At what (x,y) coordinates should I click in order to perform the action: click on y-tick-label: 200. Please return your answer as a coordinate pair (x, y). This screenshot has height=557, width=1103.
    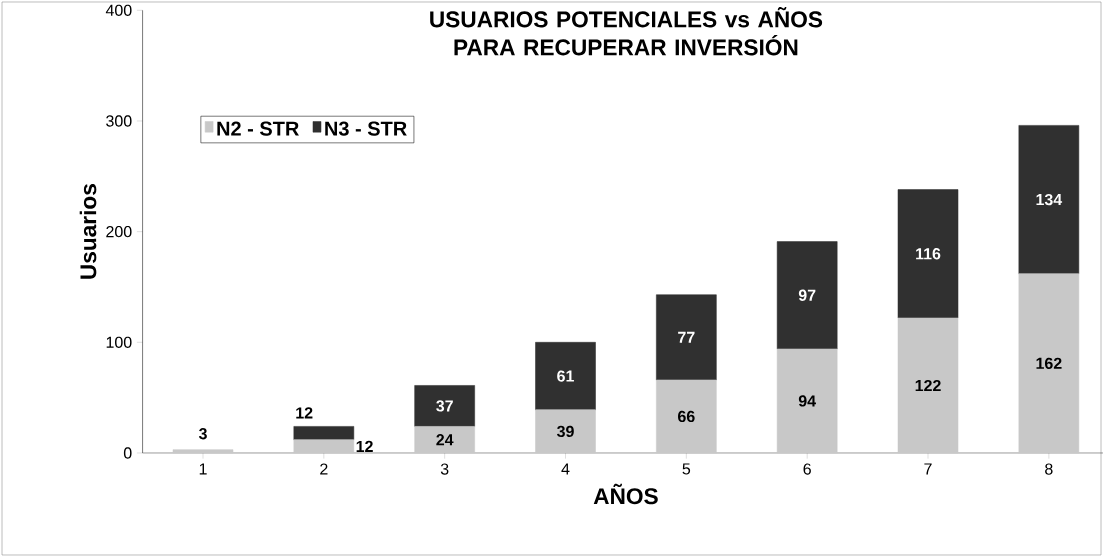
    Looking at the image, I should click on (119, 231).